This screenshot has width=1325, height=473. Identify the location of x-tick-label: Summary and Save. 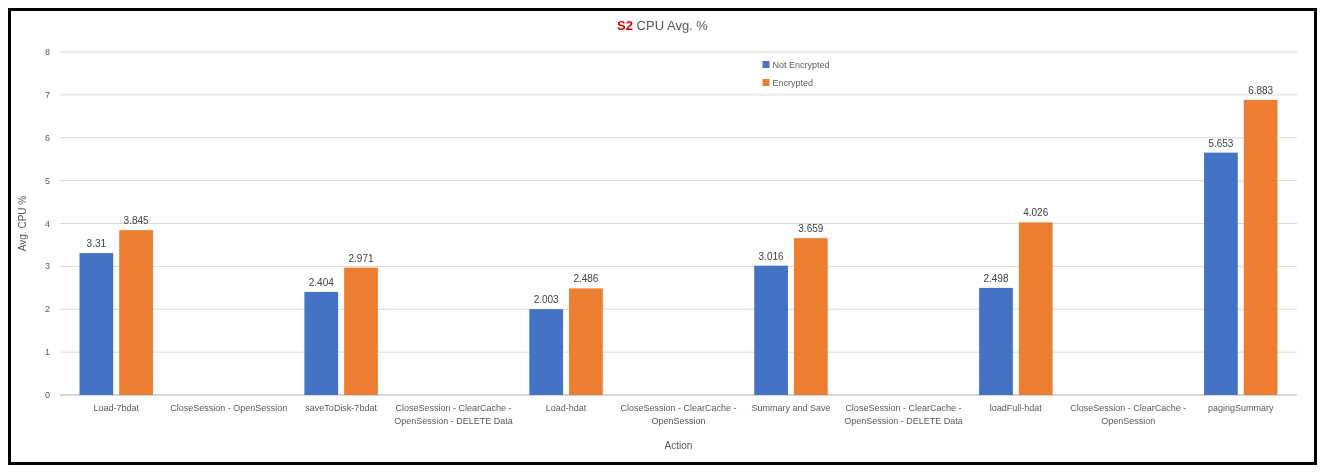
(791, 408).